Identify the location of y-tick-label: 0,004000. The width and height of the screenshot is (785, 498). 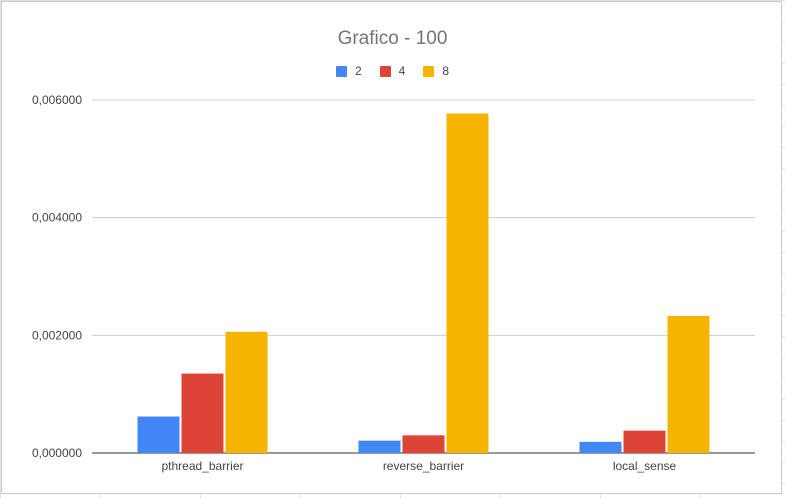
(57, 218).